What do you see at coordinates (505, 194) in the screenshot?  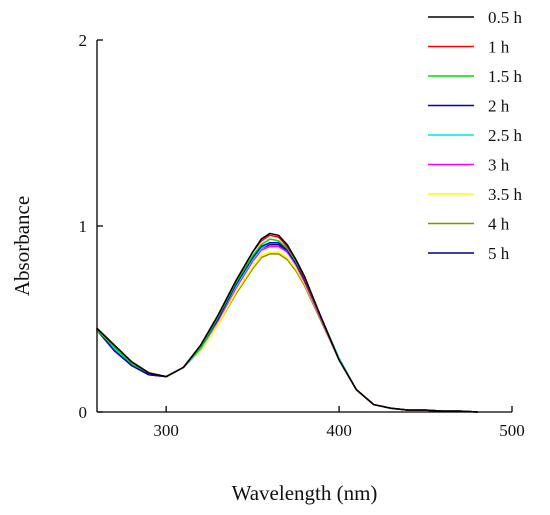 I see `legend-label-6: 3.5 h` at bounding box center [505, 194].